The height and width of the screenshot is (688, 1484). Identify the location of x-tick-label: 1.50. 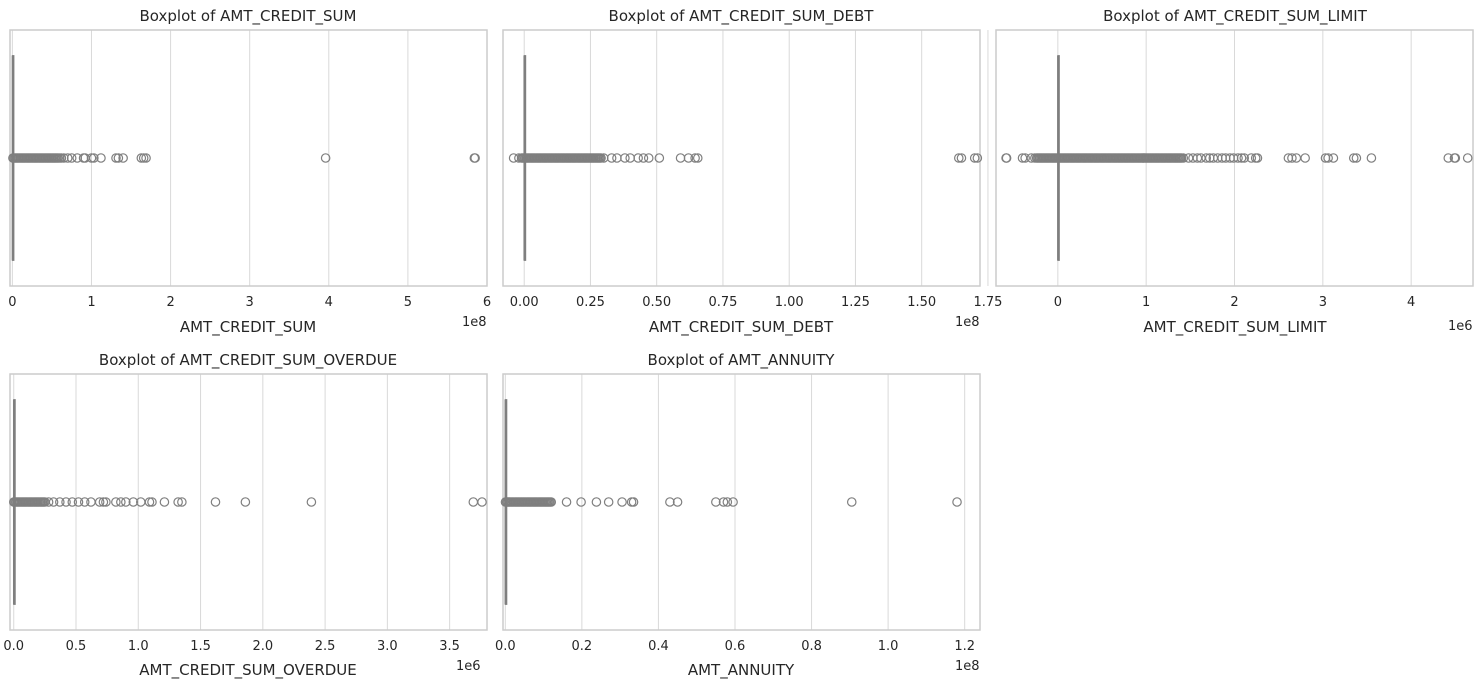
(921, 302).